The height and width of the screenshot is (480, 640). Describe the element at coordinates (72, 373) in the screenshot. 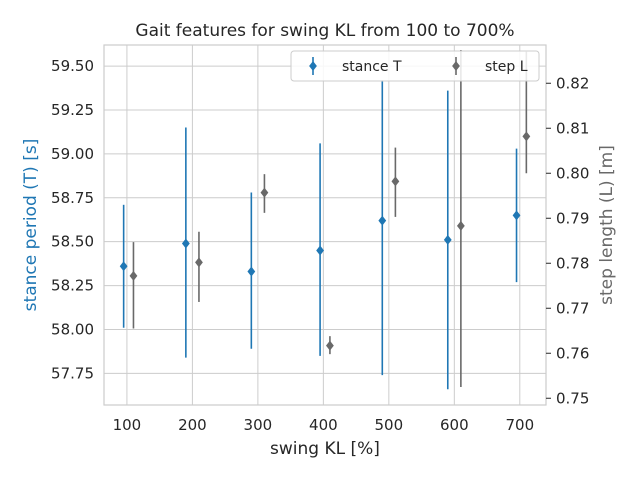

I see `y-left-tick-label: 57.75` at that location.